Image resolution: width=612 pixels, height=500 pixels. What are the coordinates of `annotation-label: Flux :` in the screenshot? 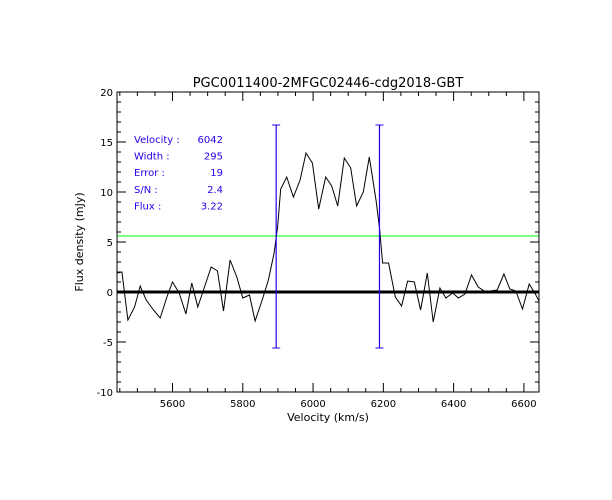 It's located at (147, 206).